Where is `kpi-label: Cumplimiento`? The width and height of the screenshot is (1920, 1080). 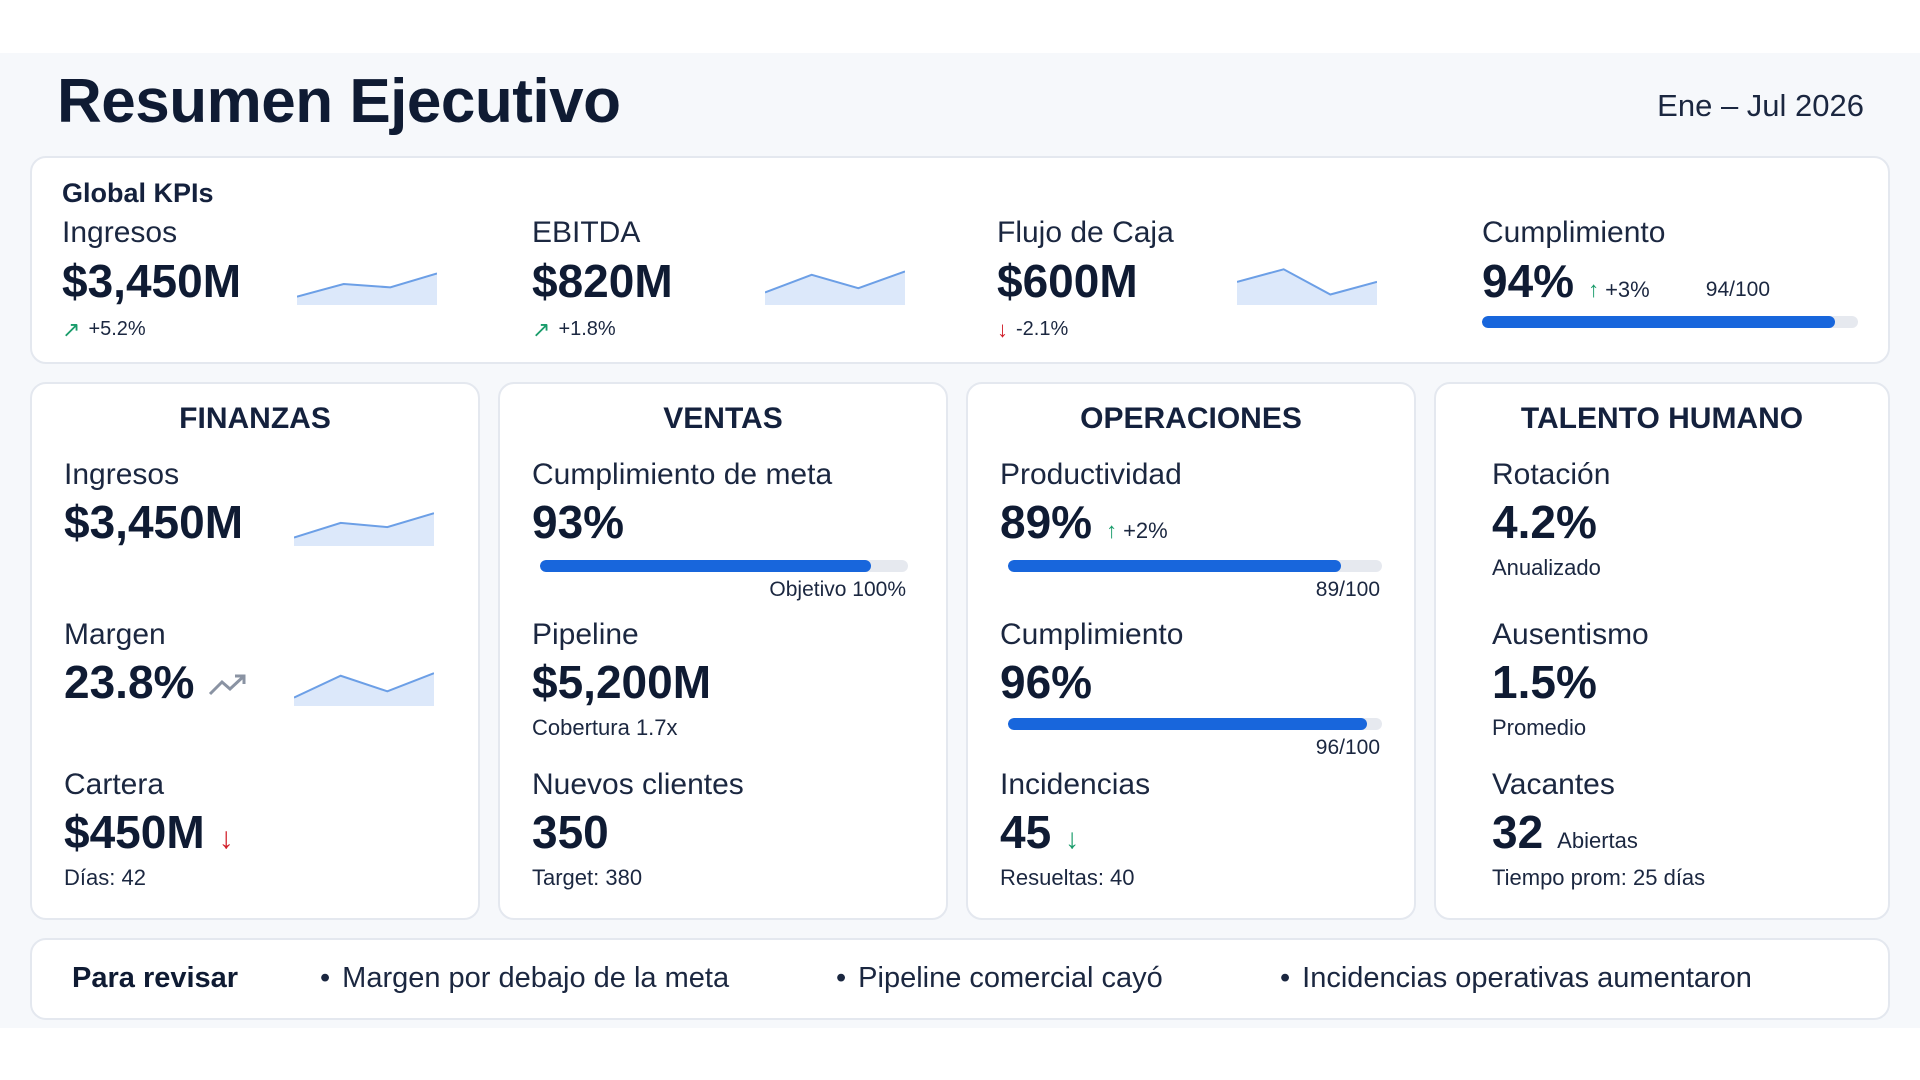
kpi-label: Cumplimiento is located at coordinates (1574, 232).